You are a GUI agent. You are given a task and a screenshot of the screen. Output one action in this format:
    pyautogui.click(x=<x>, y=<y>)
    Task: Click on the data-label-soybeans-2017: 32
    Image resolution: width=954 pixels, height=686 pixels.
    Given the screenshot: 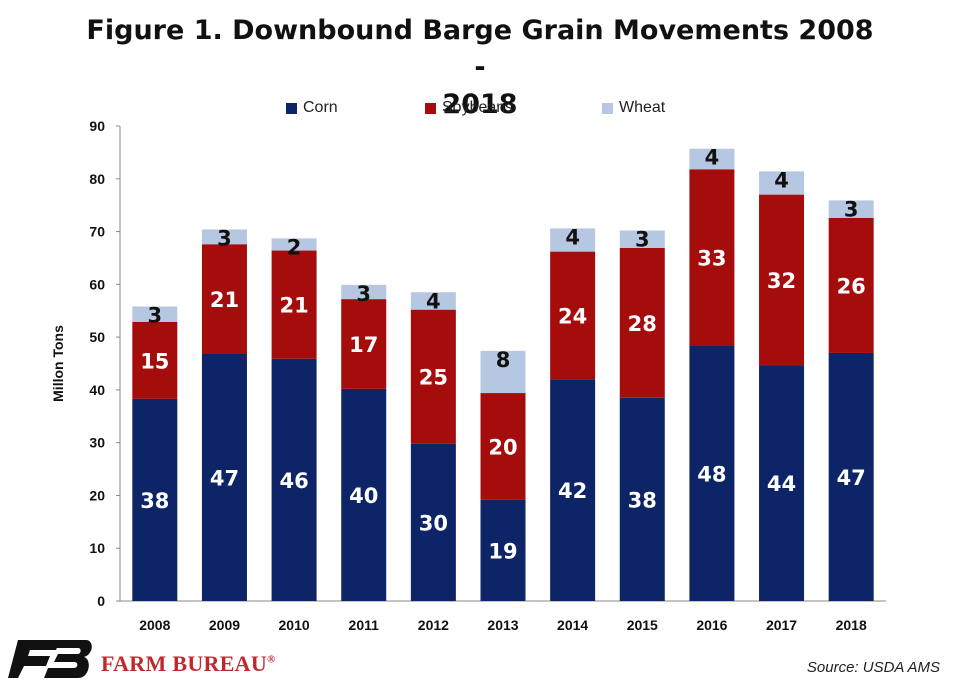 What is the action you would take?
    pyautogui.click(x=781, y=281)
    